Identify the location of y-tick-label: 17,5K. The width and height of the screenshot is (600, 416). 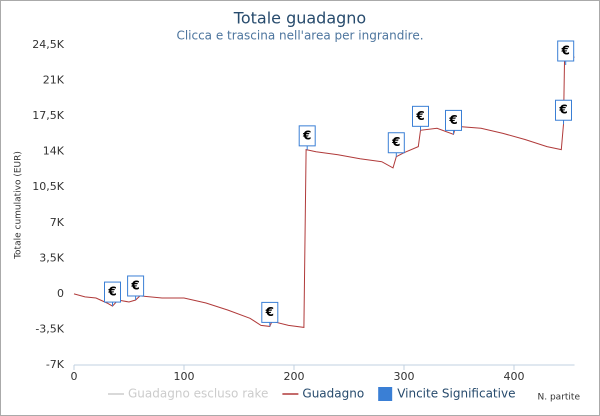
(48, 115).